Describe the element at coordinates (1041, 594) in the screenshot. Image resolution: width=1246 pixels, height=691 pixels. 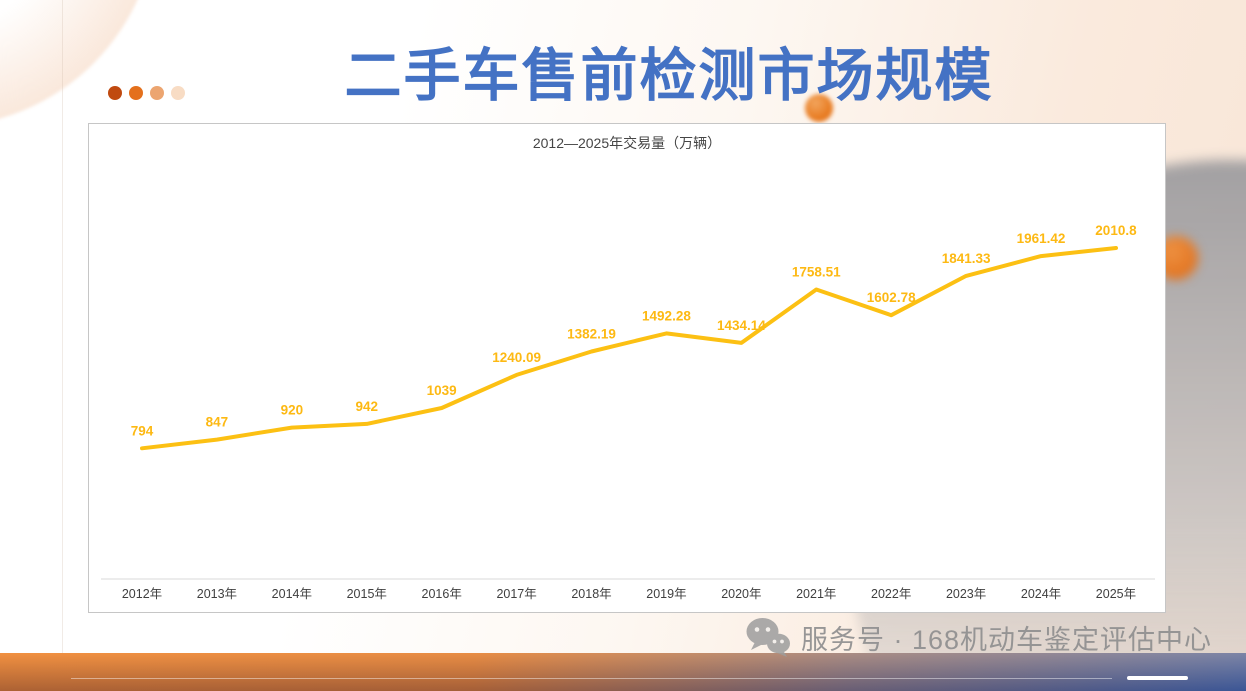
I see `svg-text: 2024年` at that location.